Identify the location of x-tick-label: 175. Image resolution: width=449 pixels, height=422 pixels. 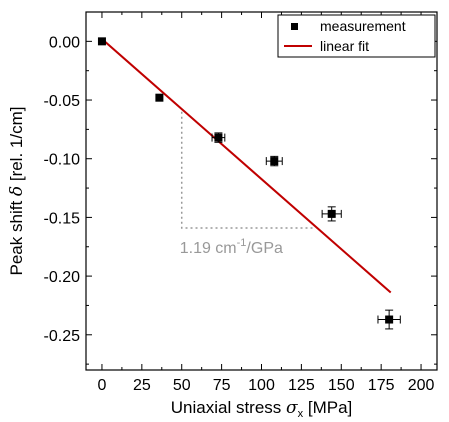
(381, 385).